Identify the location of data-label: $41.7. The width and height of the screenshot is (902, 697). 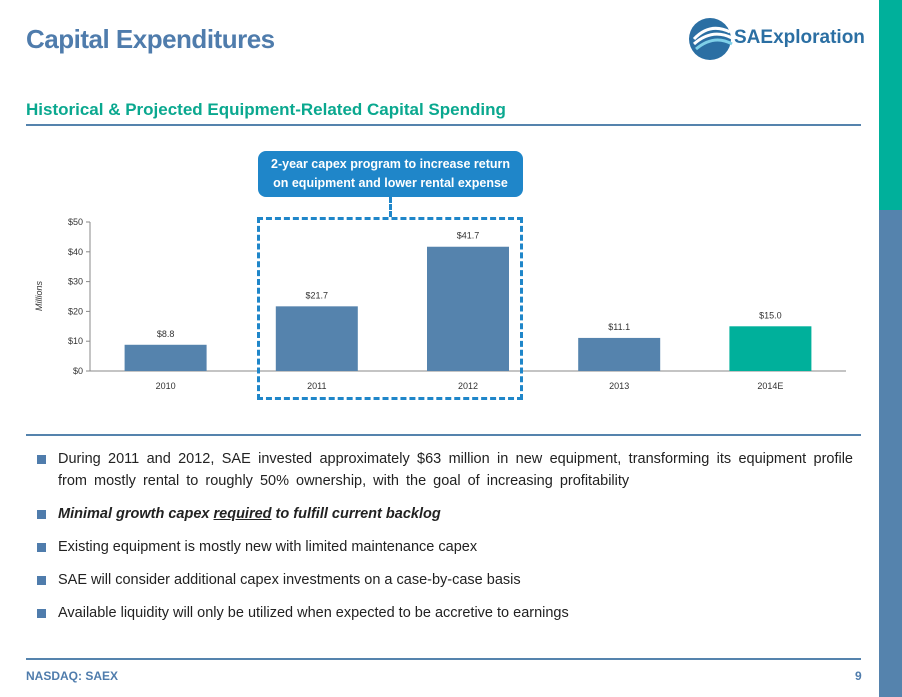
(468, 236).